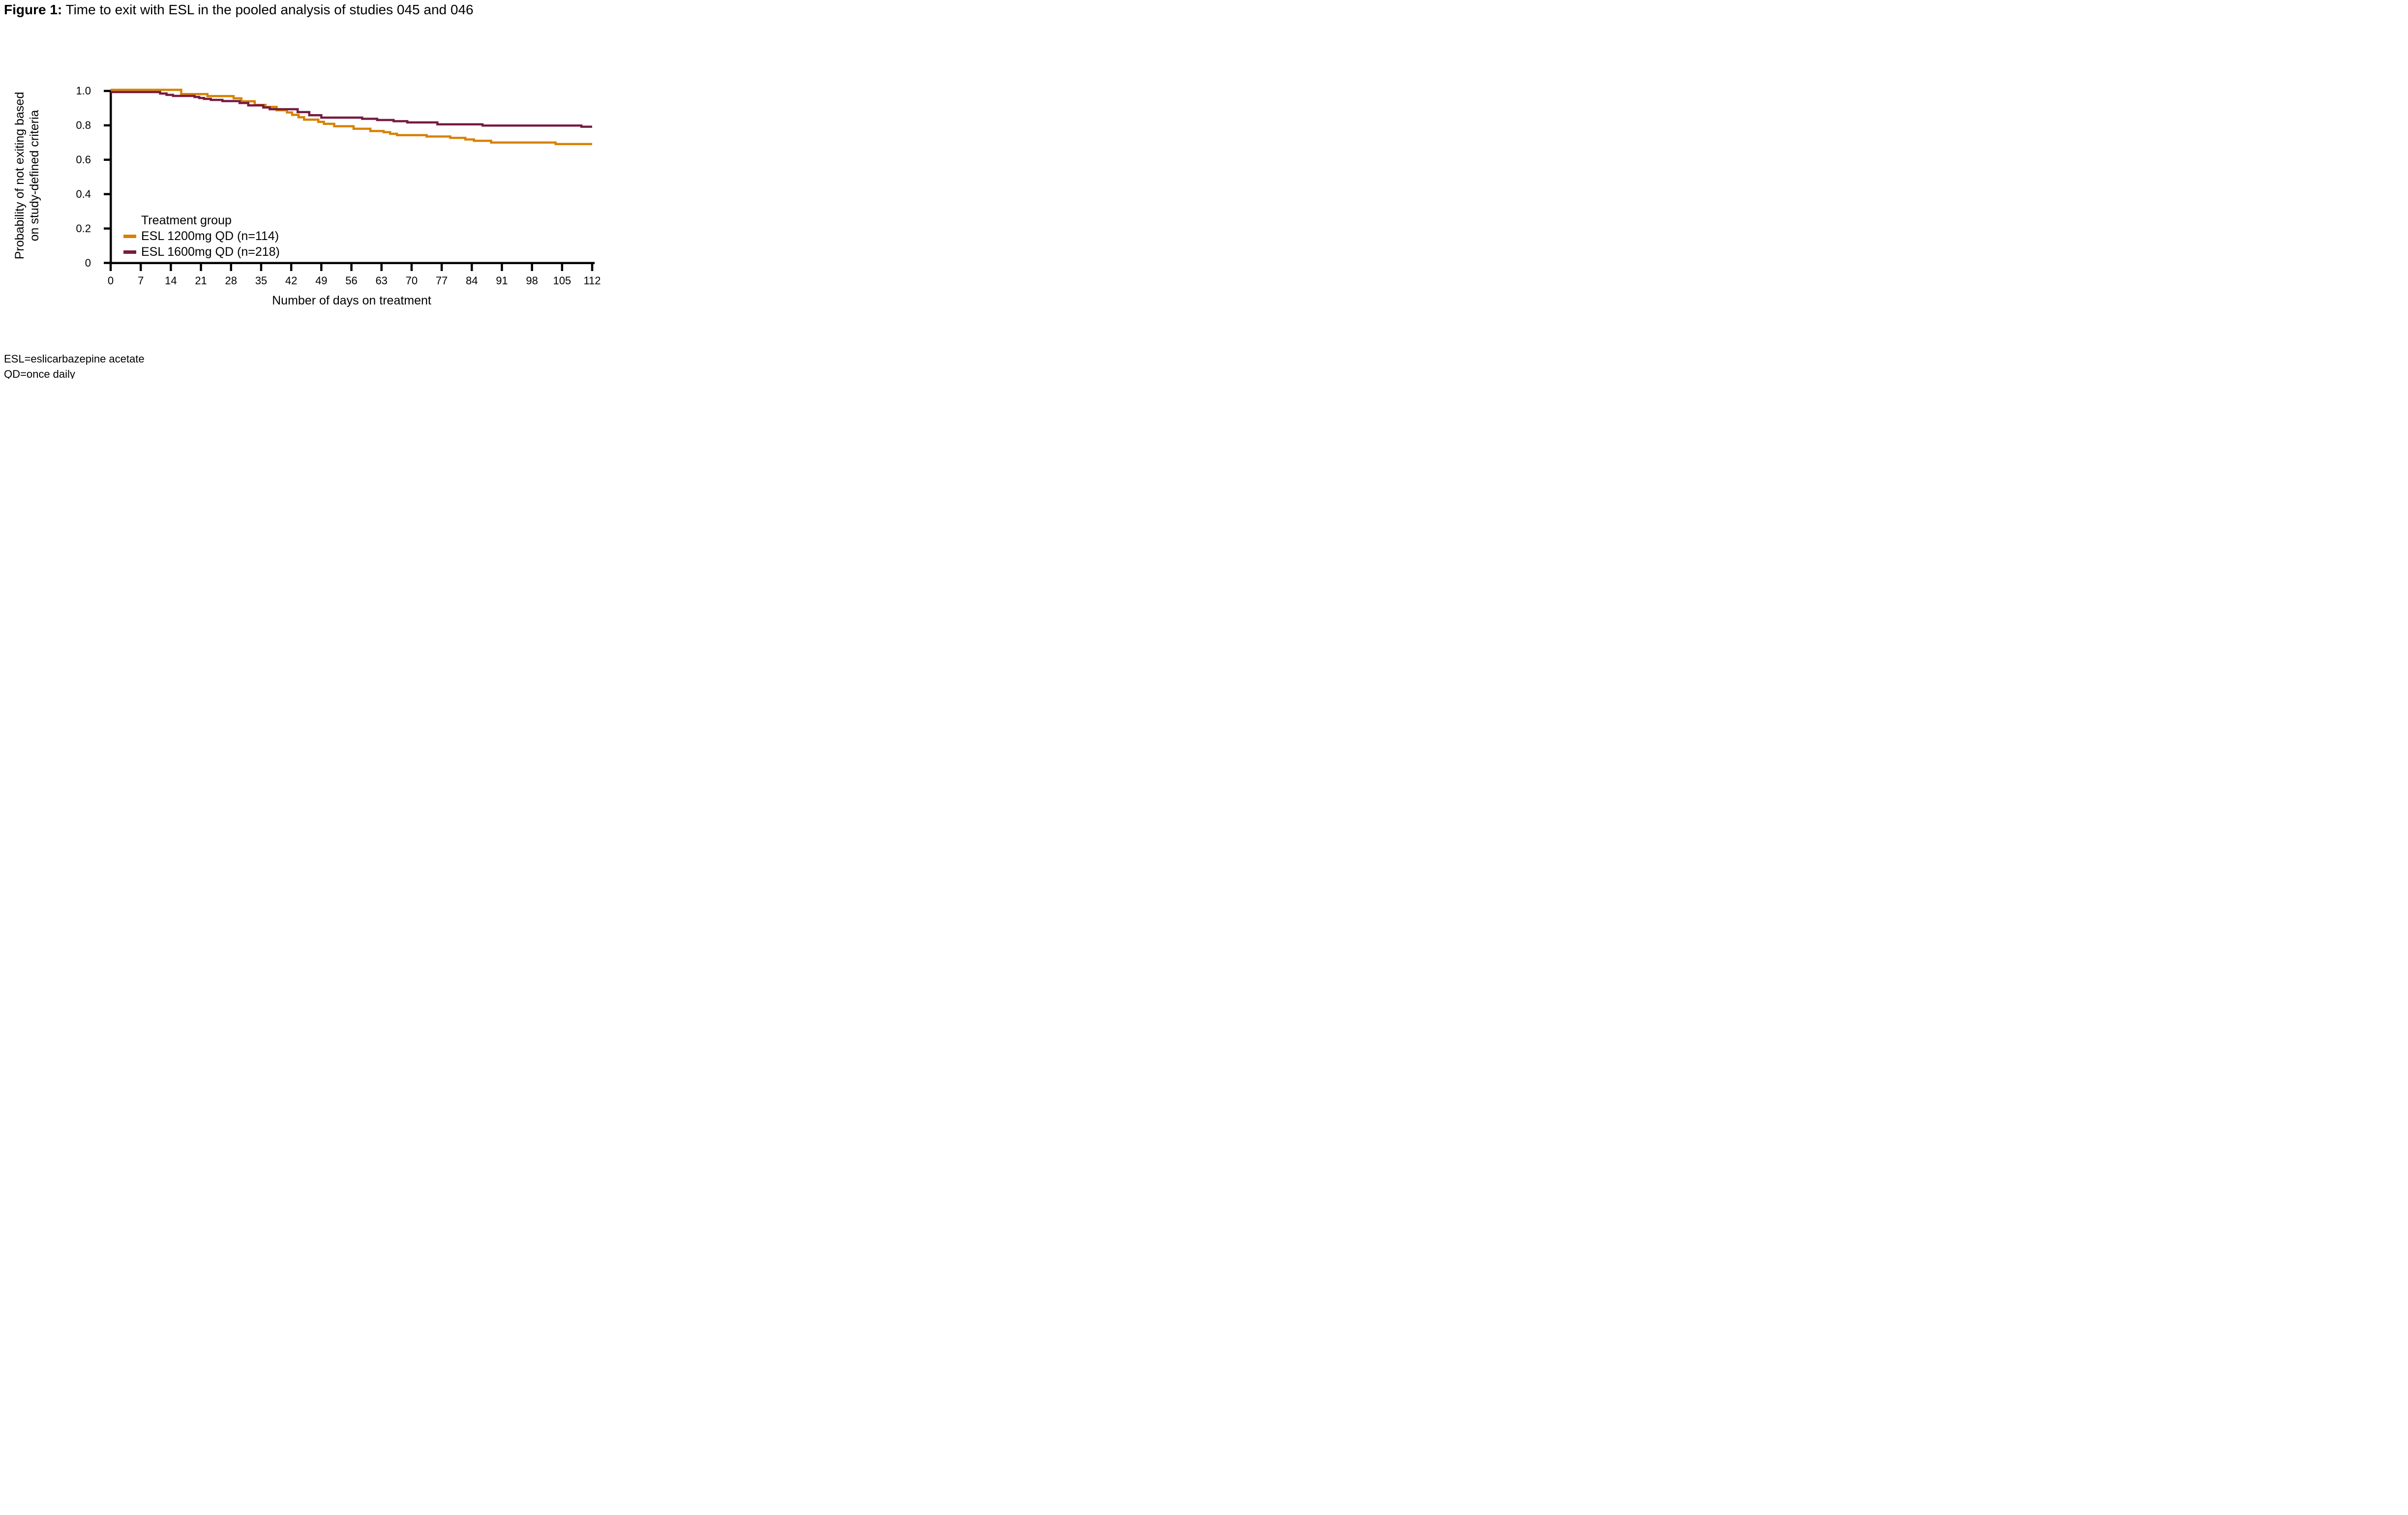 The height and width of the screenshot is (1515, 2408). What do you see at coordinates (186, 220) in the screenshot?
I see `legend-title: Treatment group` at bounding box center [186, 220].